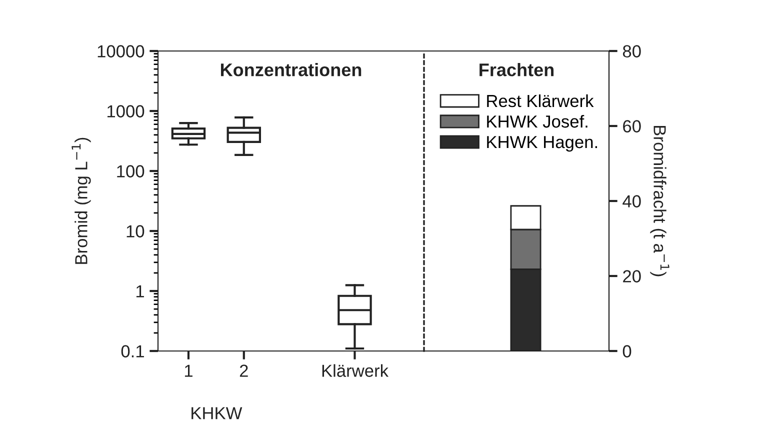 This screenshot has width=760, height=440. Describe the element at coordinates (121, 51) in the screenshot. I see `y-tick-label: 10000` at that location.